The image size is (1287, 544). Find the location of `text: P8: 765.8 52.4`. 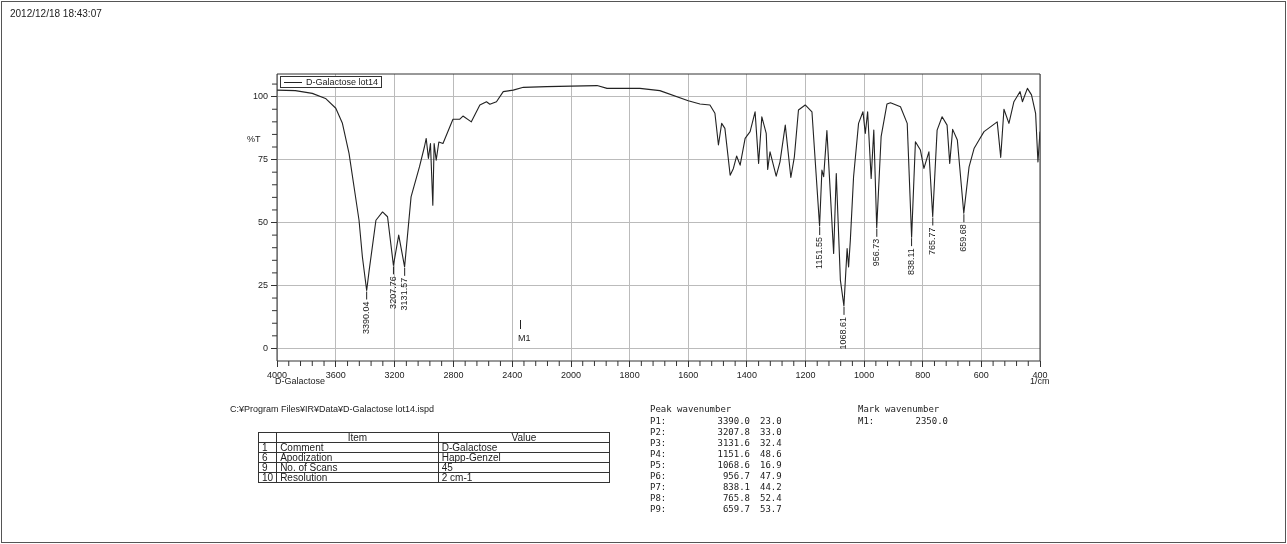

text: P8: 765.8 52.4 is located at coordinates (716, 498).